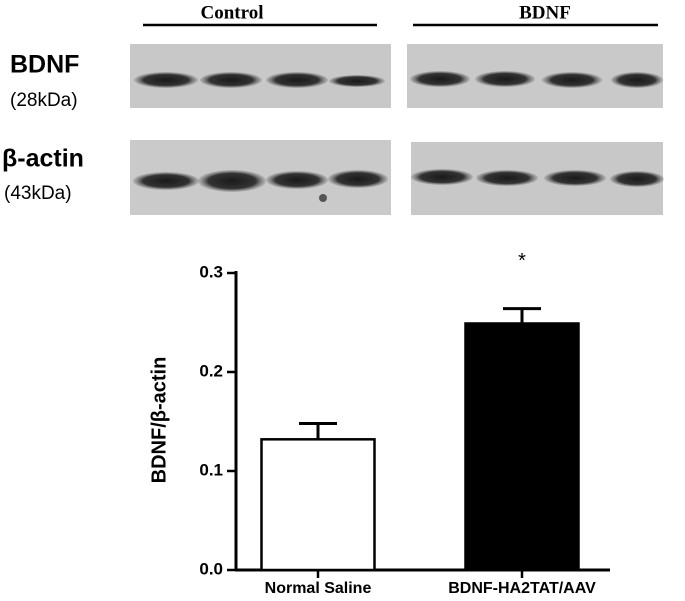  I want to click on y-axis-label: BDNF/β-actin, so click(159, 420).